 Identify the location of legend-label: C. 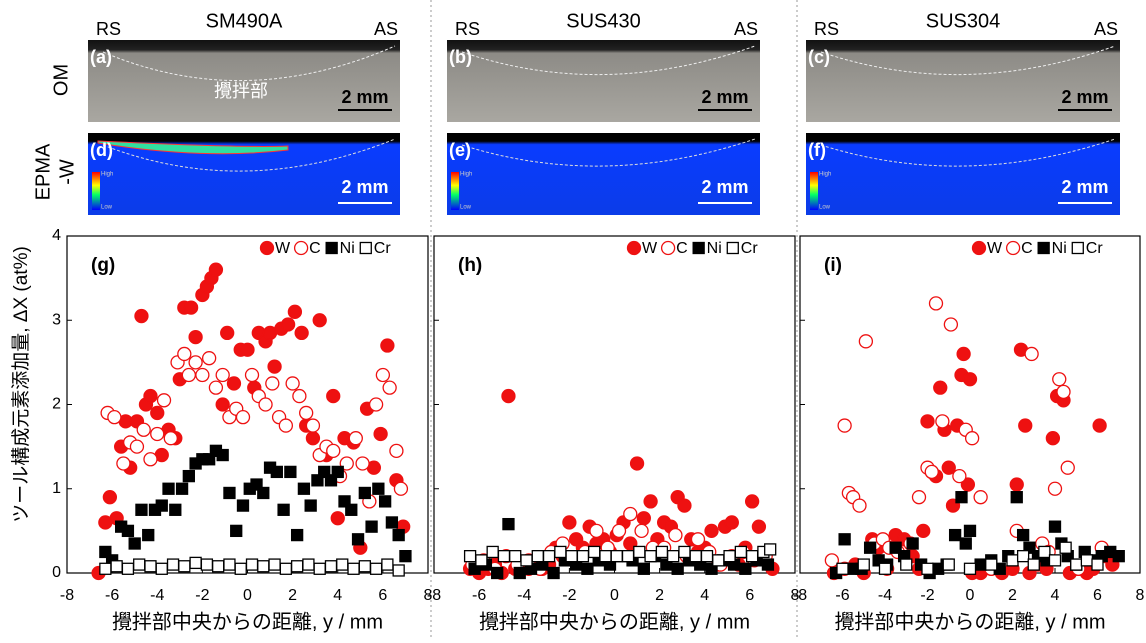
(1027, 248).